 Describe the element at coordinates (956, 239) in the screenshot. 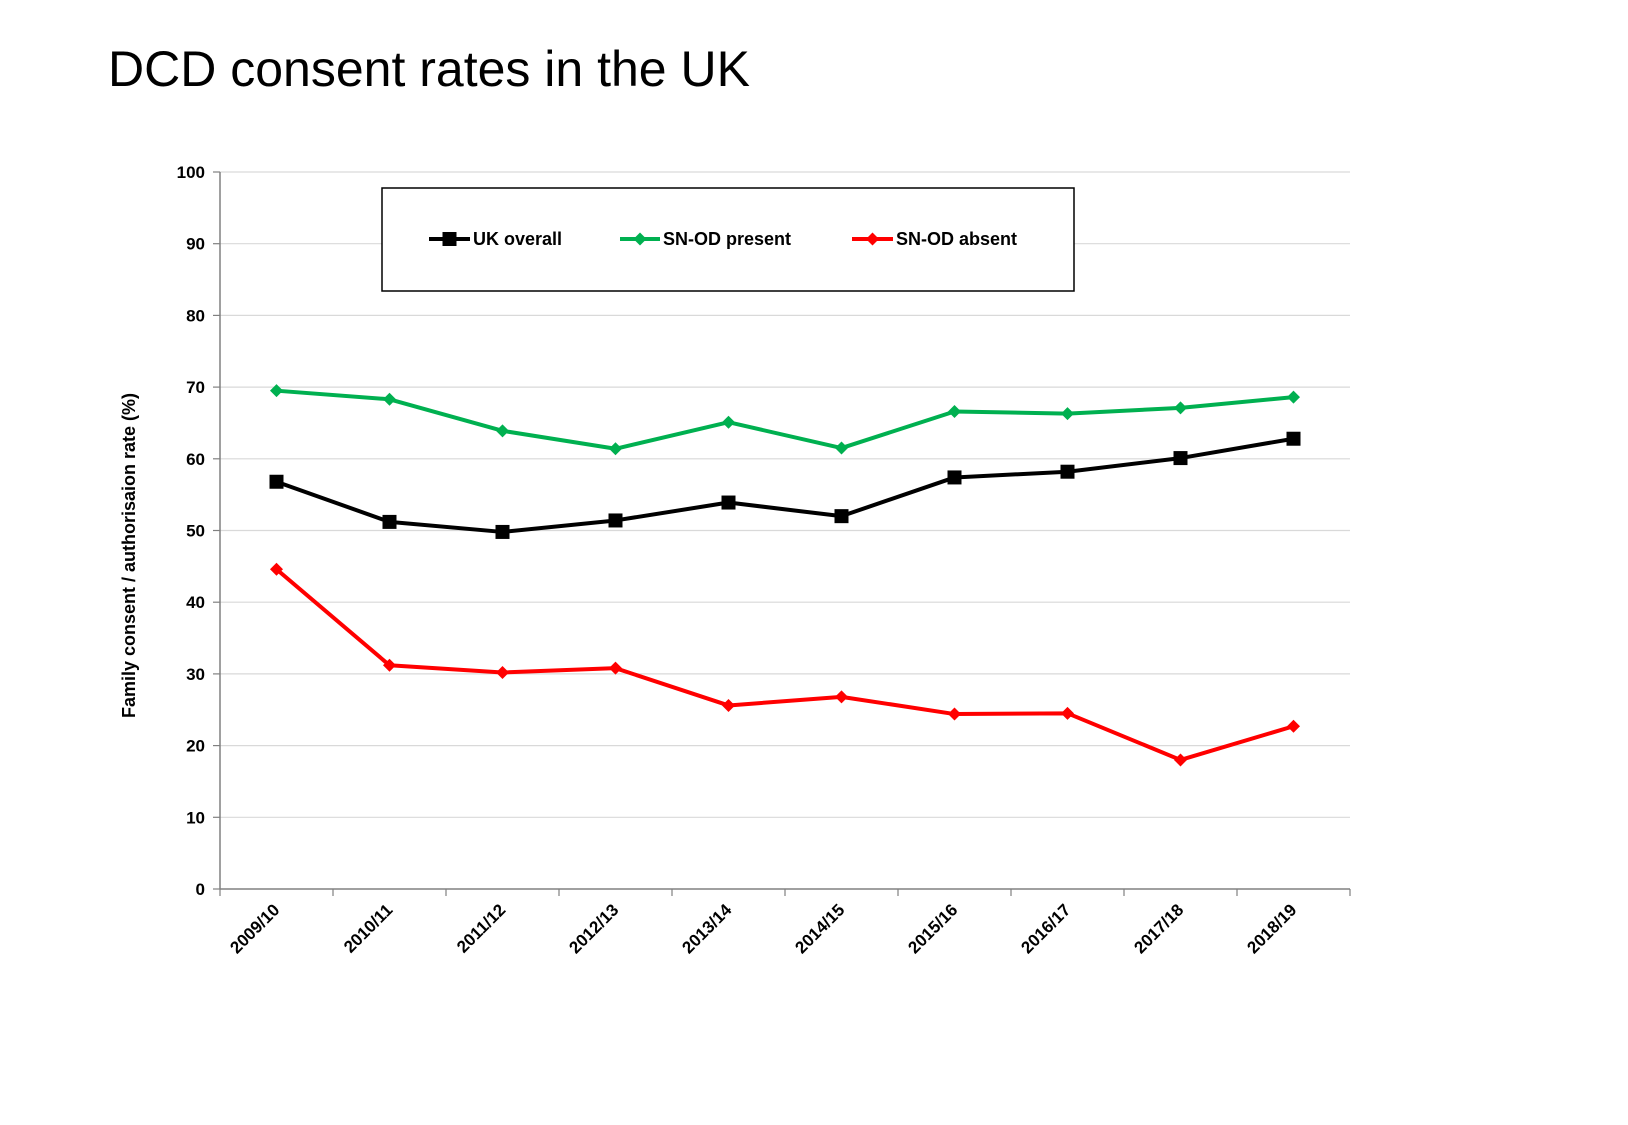

I see `legend-label: SN-OD absent` at that location.